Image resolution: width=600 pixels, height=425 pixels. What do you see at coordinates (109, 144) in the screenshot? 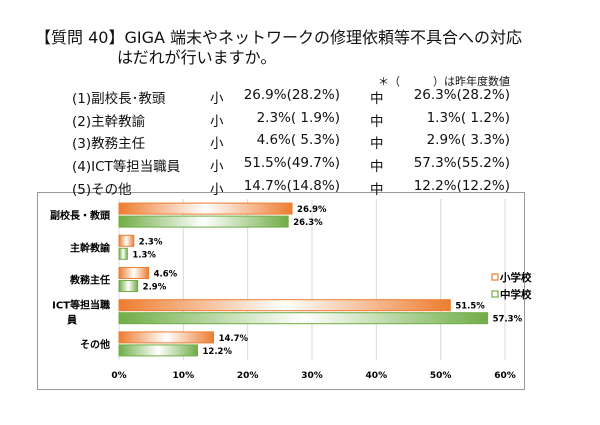
I see `summary-label: (3)教務主任` at bounding box center [109, 144].